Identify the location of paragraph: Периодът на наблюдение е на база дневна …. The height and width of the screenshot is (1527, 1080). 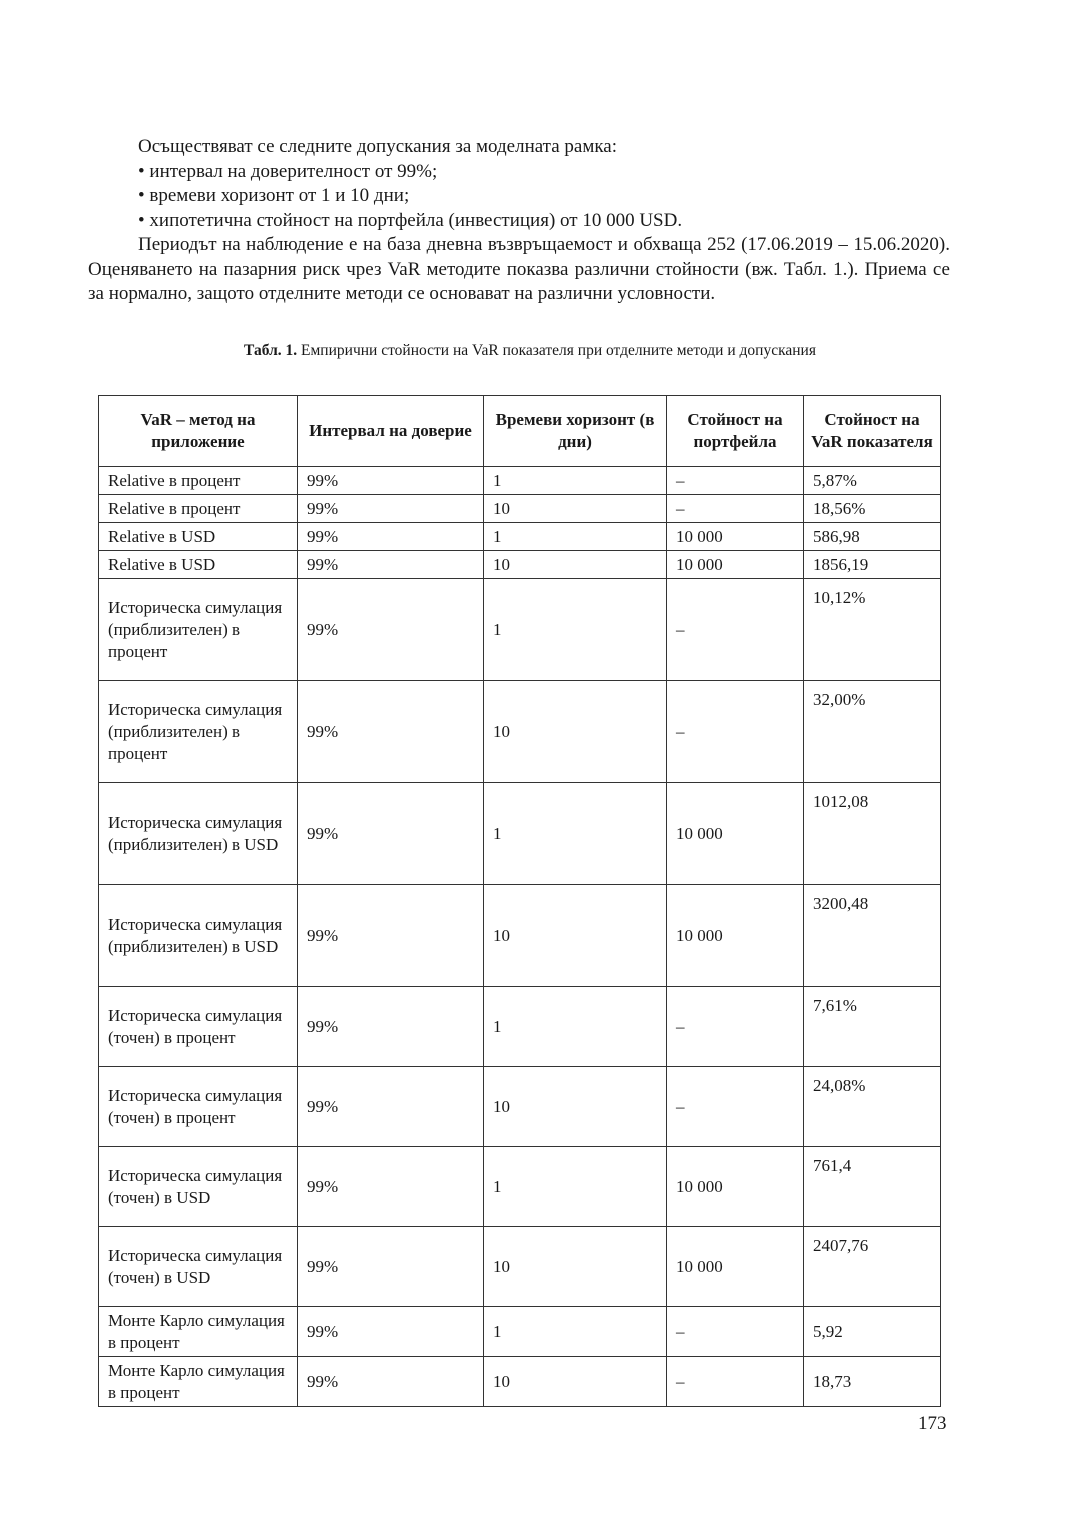
(519, 269).